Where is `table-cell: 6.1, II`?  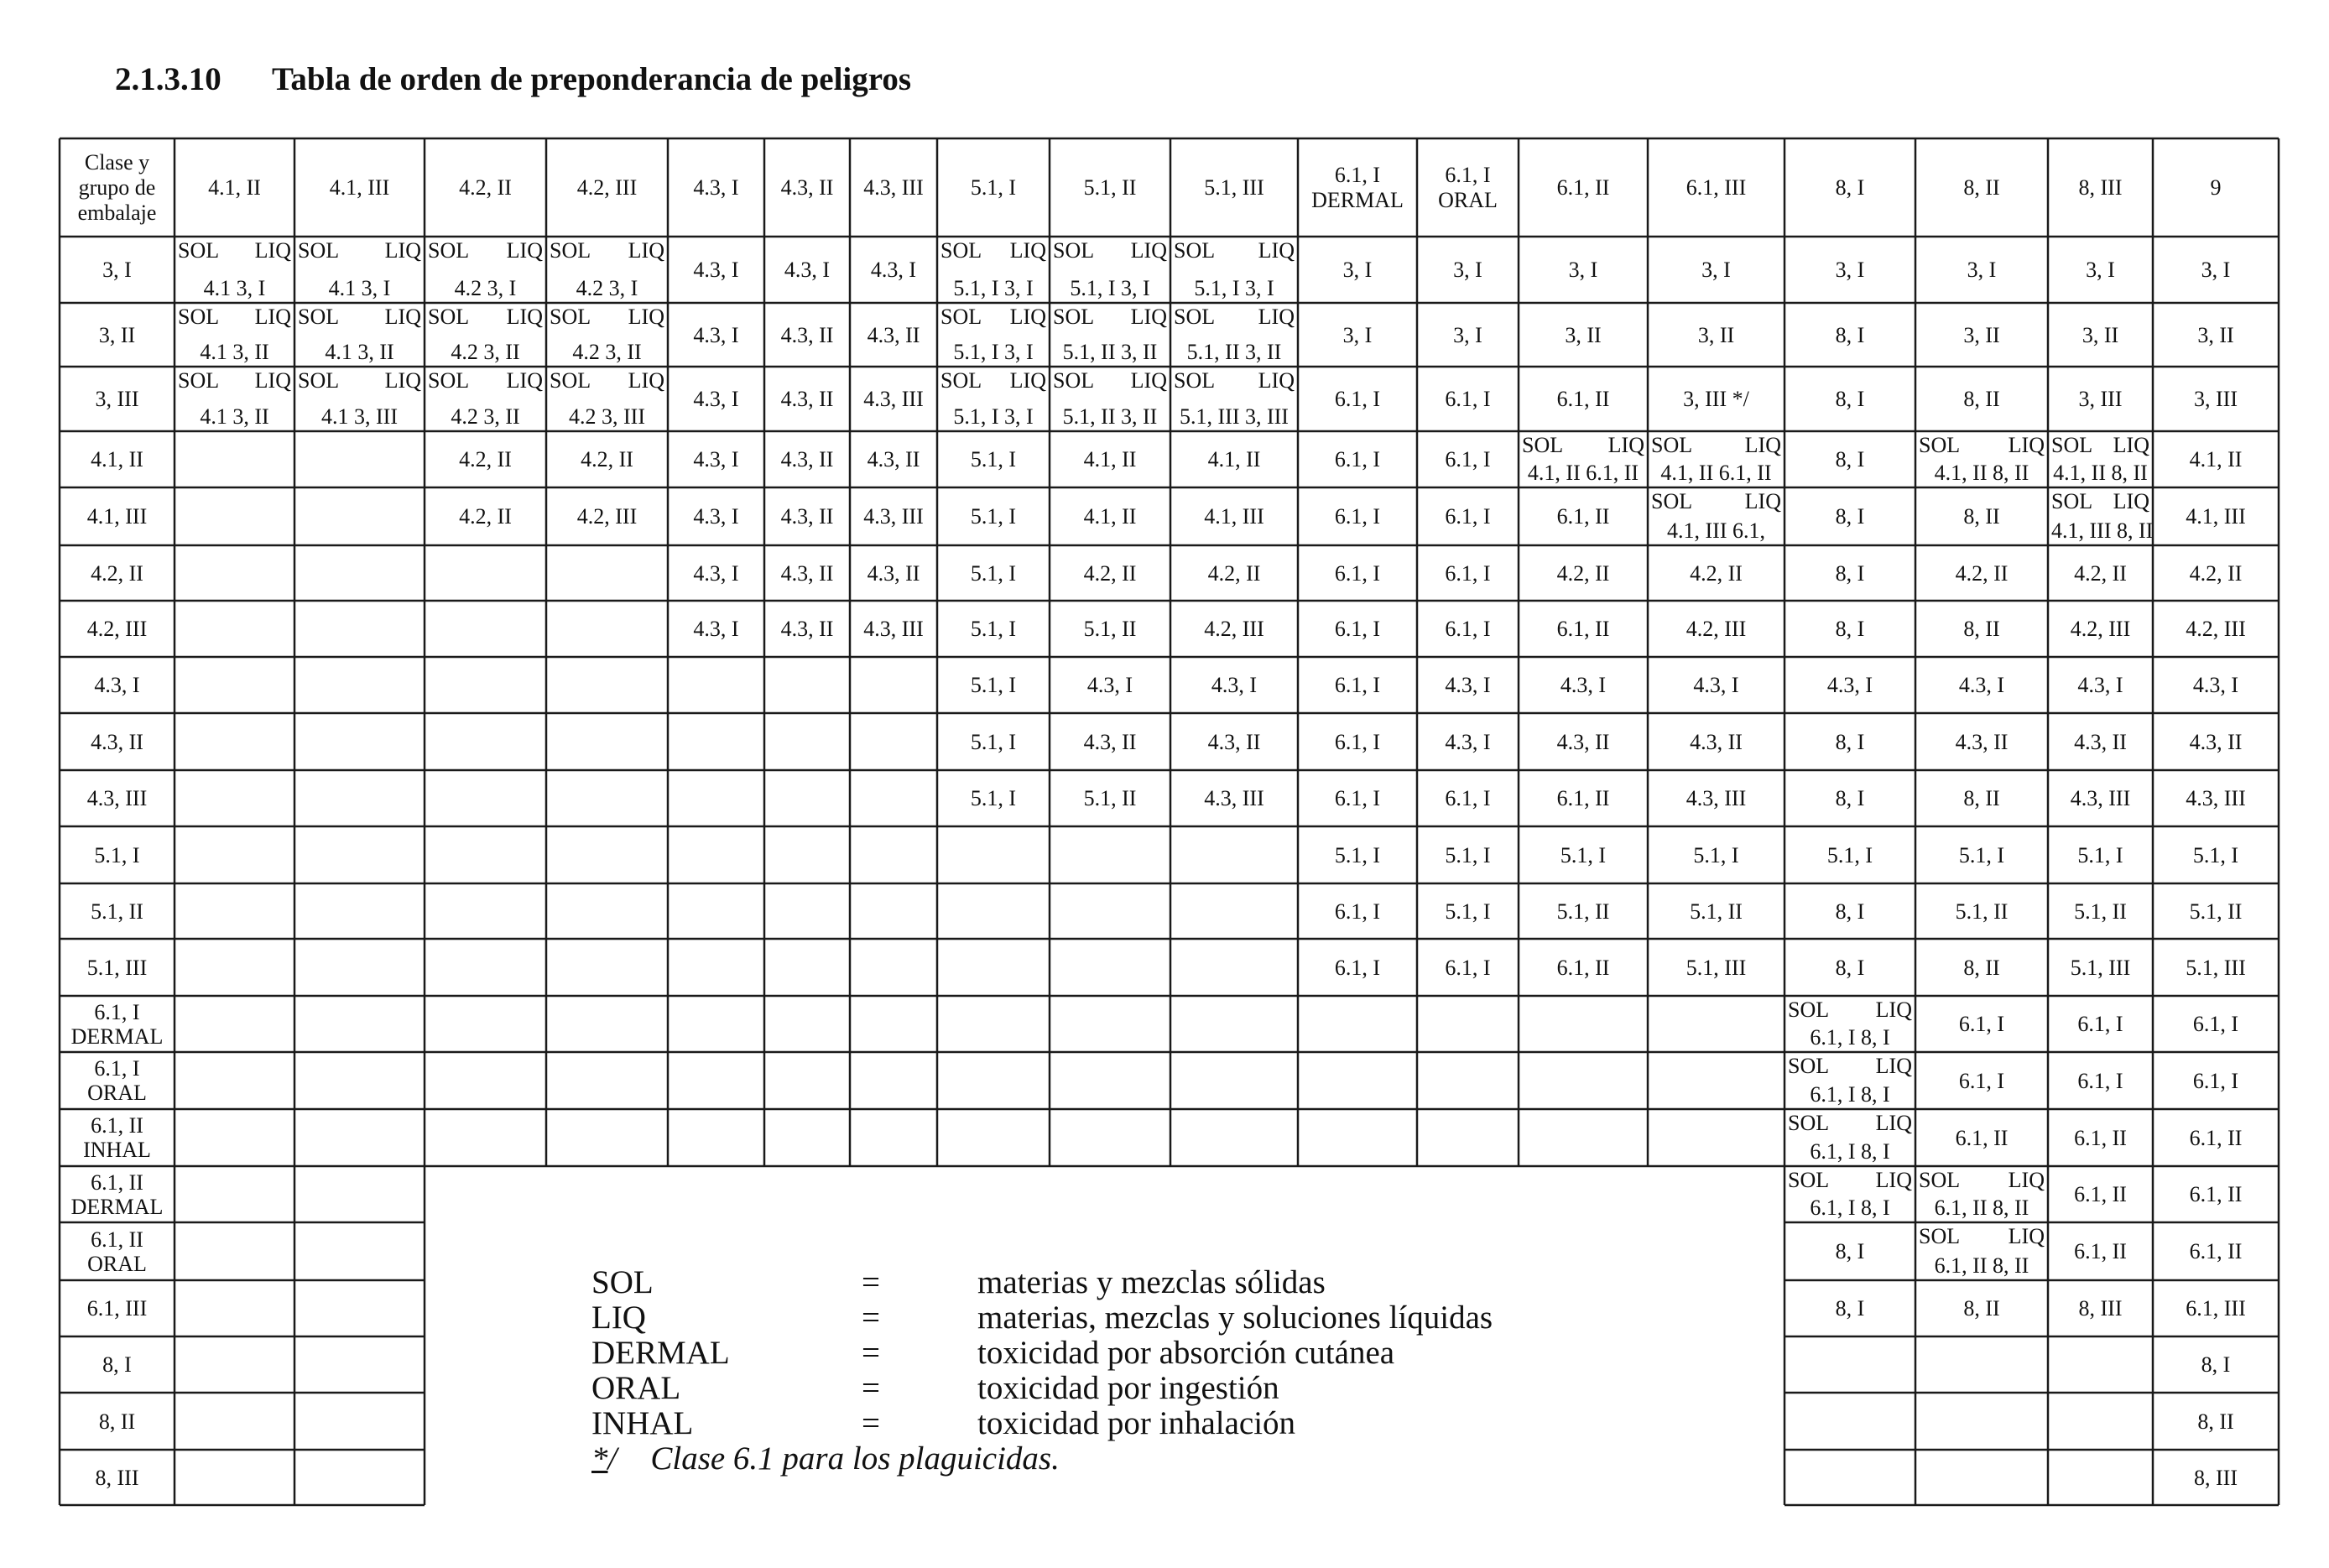
table-cell: 6.1, II is located at coordinates (2100, 1251).